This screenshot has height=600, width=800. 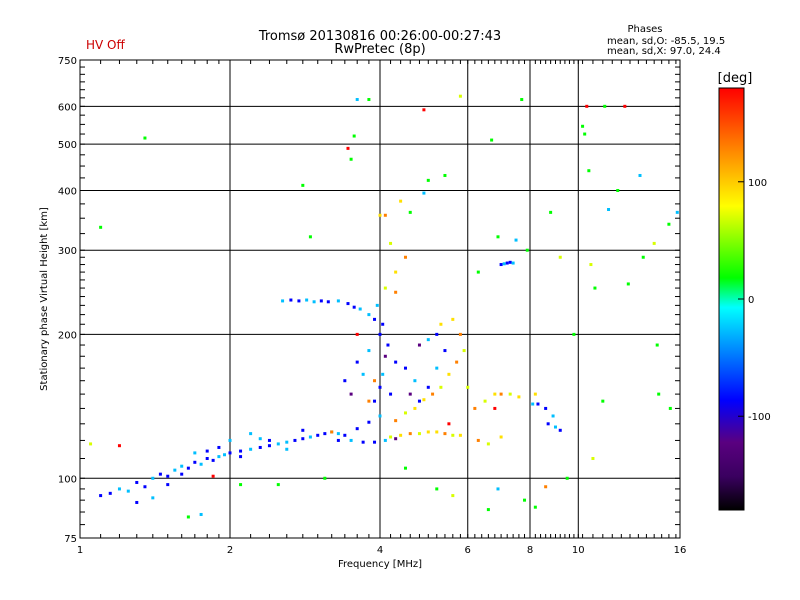 I want to click on x-tick-label: 8, so click(x=530, y=550).